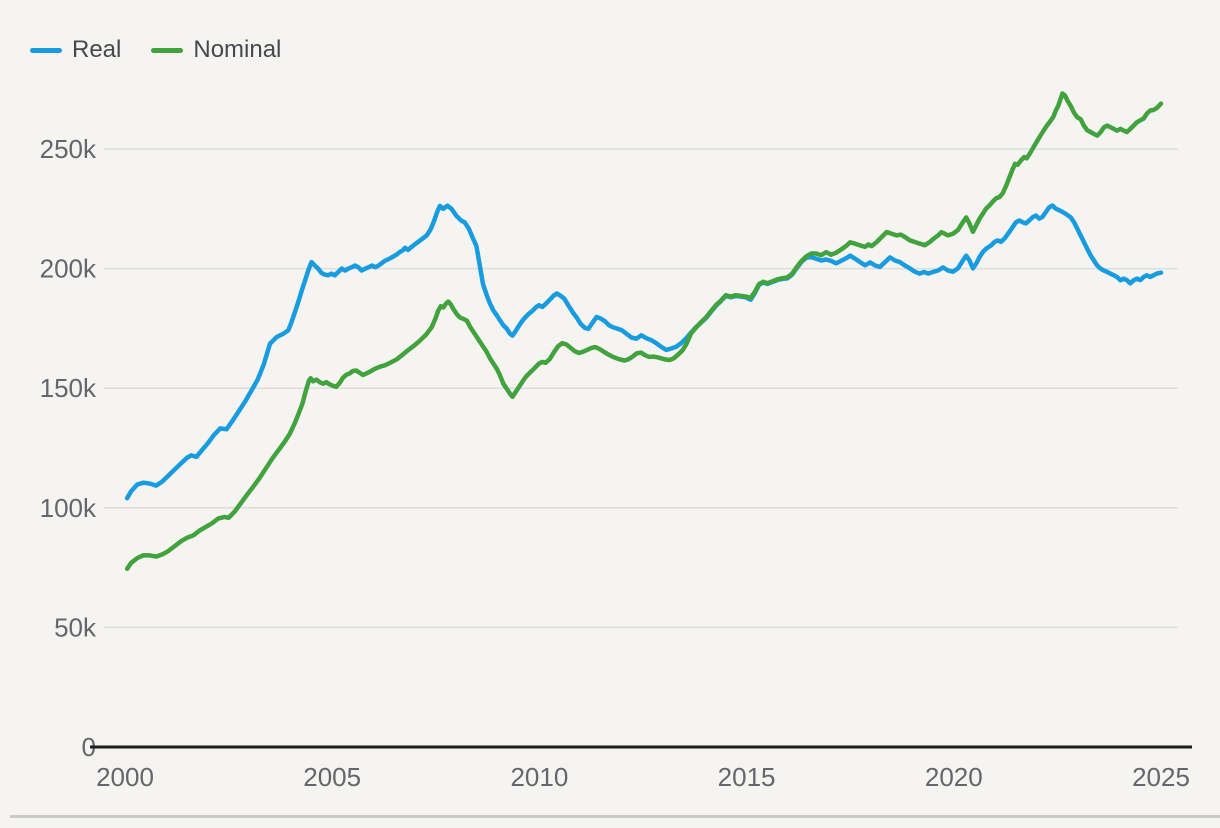 This screenshot has height=828, width=1220. I want to click on bottom-divider, so click(615, 816).